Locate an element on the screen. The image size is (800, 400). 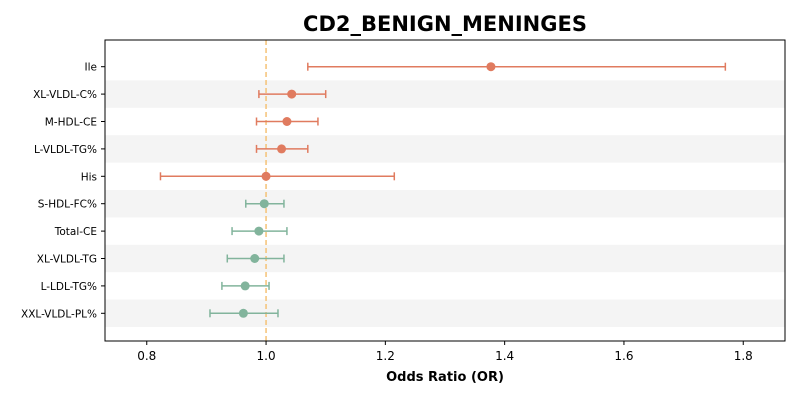
category-label: L-VLDL-TG% is located at coordinates (65, 150).